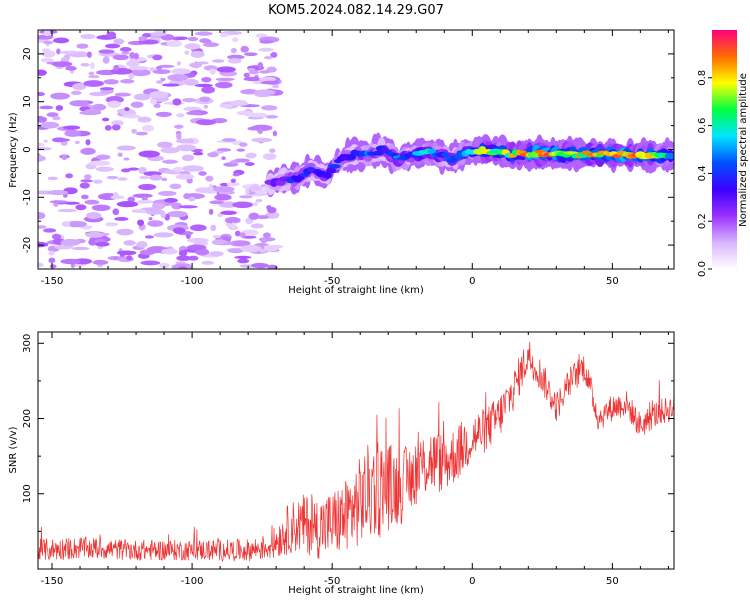 The image size is (750, 600). What do you see at coordinates (356, 10) in the screenshot?
I see `figure-title: KOM5.2024.082.14.29.G07` at bounding box center [356, 10].